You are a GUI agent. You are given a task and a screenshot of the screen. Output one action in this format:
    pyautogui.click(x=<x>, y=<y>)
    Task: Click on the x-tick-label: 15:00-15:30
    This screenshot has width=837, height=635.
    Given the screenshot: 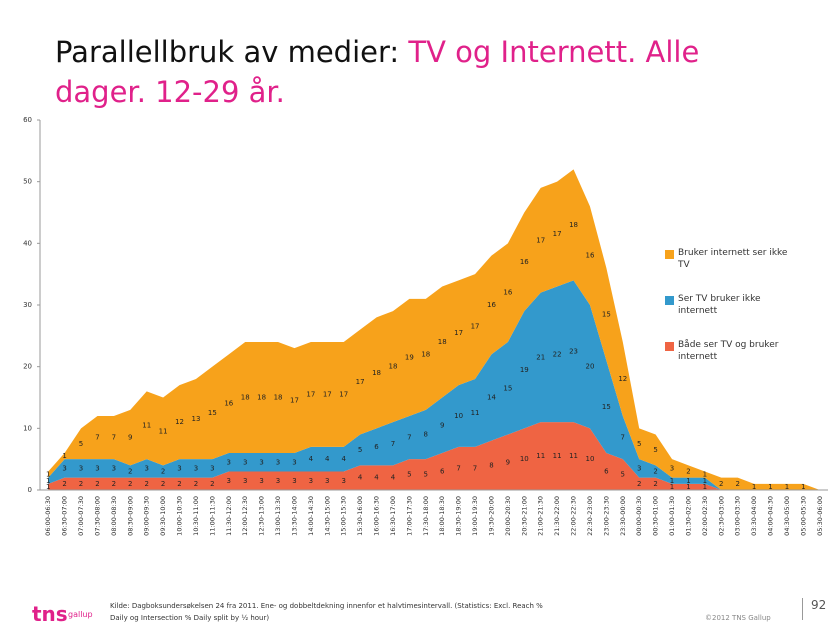 What is the action you would take?
    pyautogui.click(x=344, y=516)
    